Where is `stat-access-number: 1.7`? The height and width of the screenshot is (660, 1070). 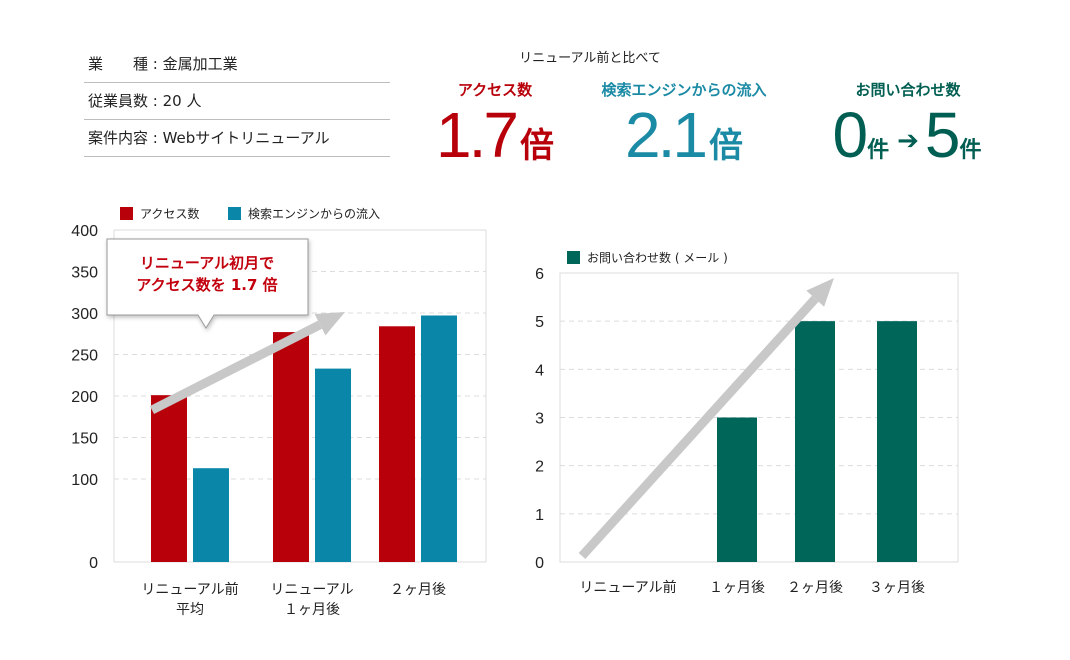
stat-access-number: 1.7 is located at coordinates (477, 135).